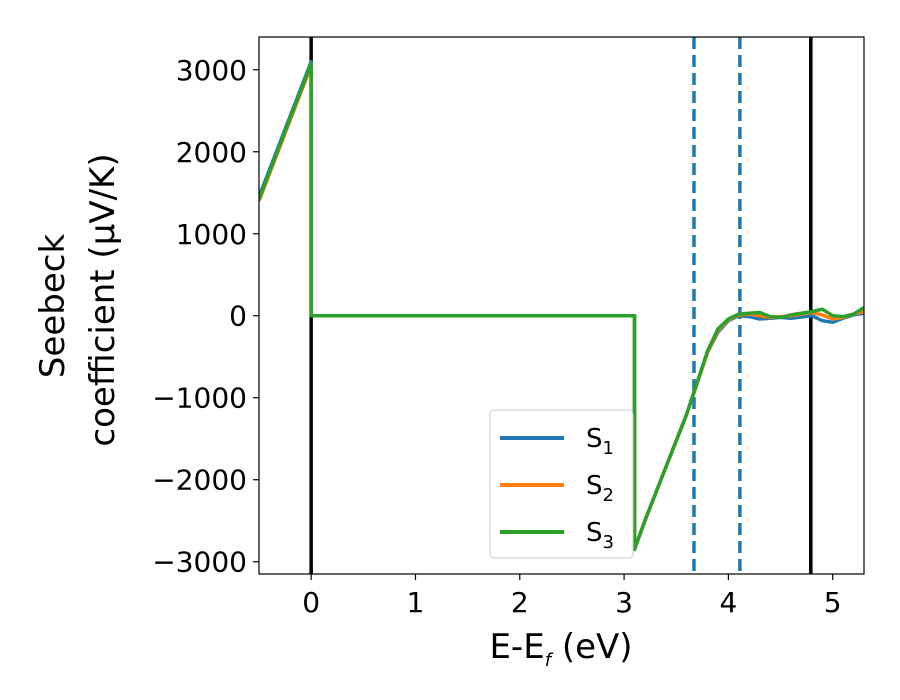 The height and width of the screenshot is (700, 900). Describe the element at coordinates (833, 602) in the screenshot. I see `x-tick-label: 5` at that location.